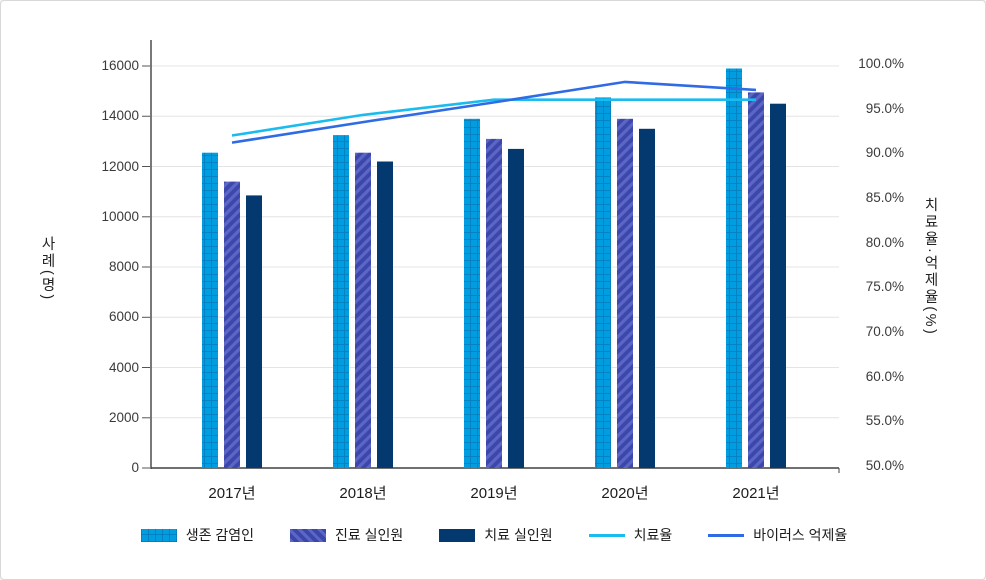  I want to click on legend-item: 치료율, so click(630, 535).